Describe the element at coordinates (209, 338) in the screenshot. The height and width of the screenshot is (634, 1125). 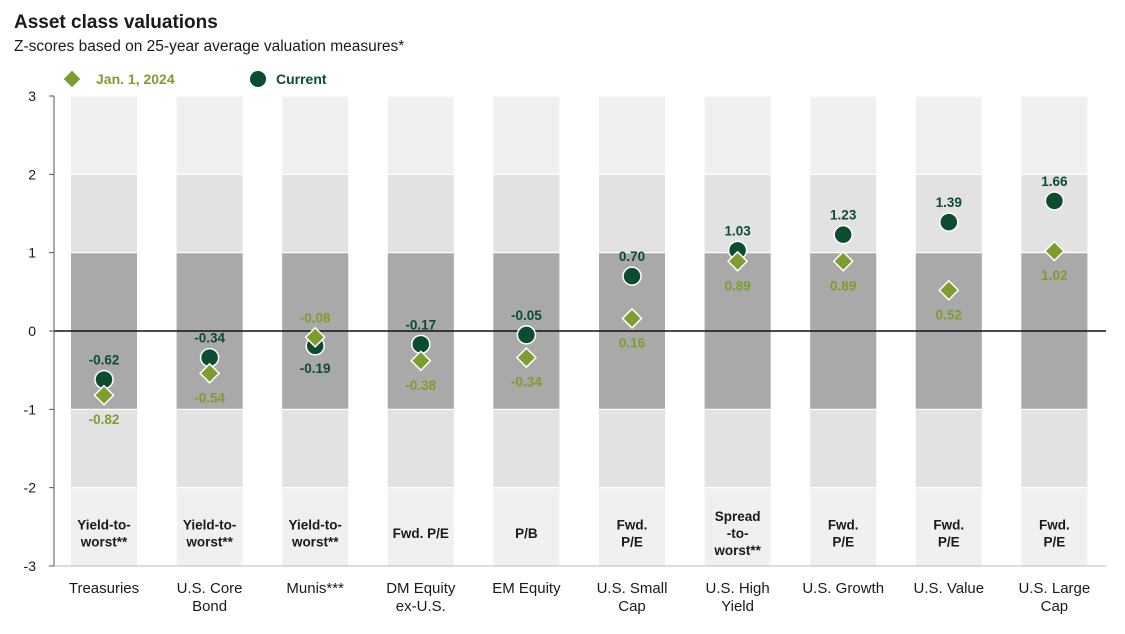
I see `current-value-label: -0.34` at that location.